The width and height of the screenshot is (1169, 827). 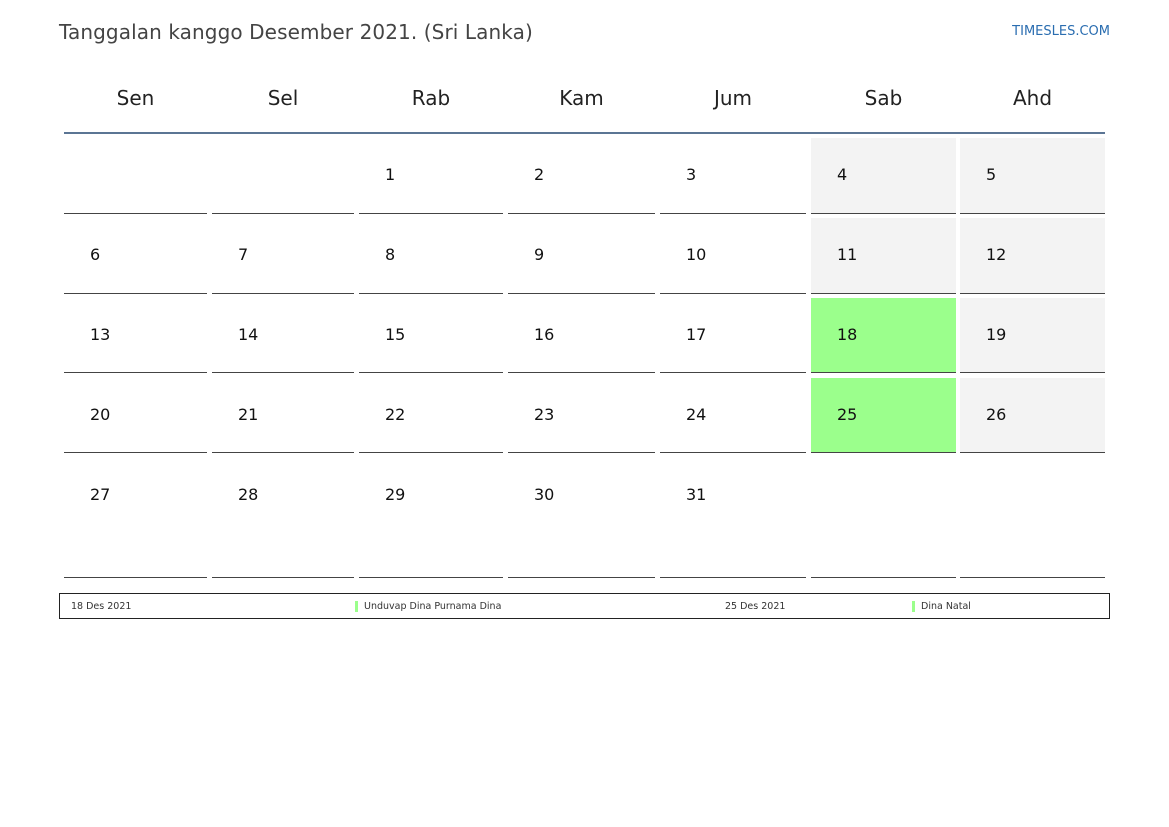 I want to click on day-number: 3, so click(x=691, y=174).